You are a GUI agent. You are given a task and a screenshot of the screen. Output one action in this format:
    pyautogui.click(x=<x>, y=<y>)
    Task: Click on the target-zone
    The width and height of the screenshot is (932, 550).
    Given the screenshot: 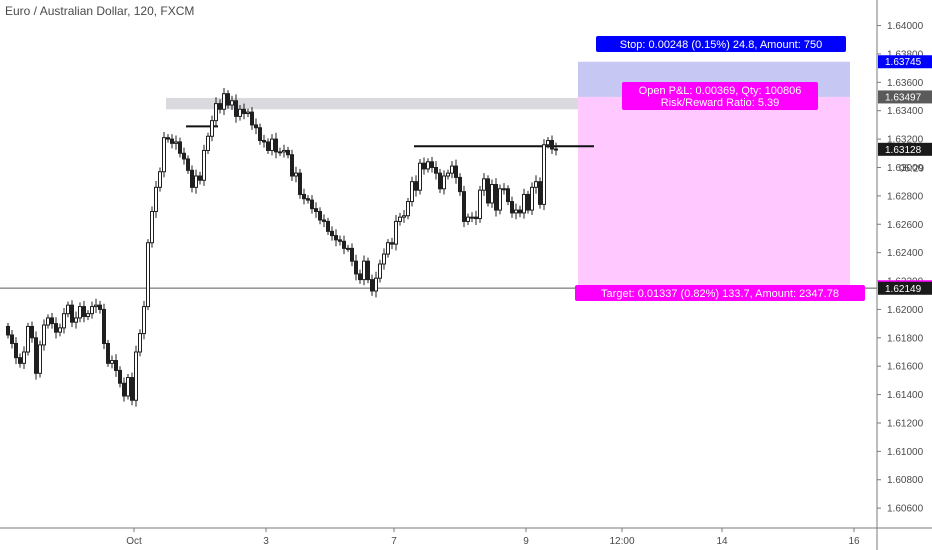 What is the action you would take?
    pyautogui.click(x=714, y=191)
    